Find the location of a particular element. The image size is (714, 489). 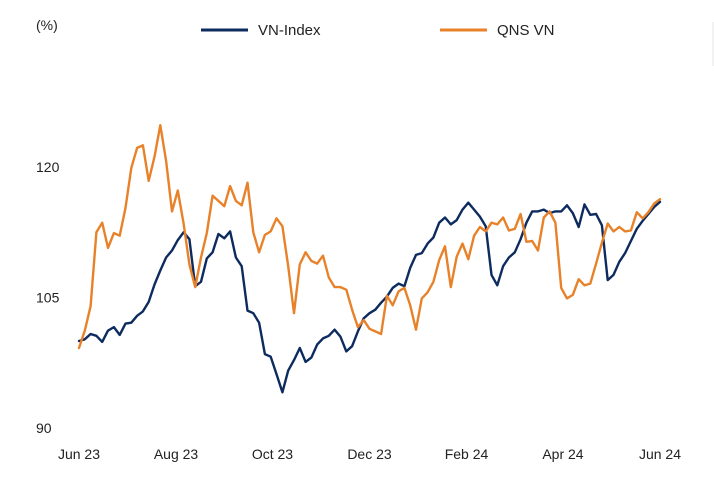

legend: VN-Index QNS VN is located at coordinates (378, 30).